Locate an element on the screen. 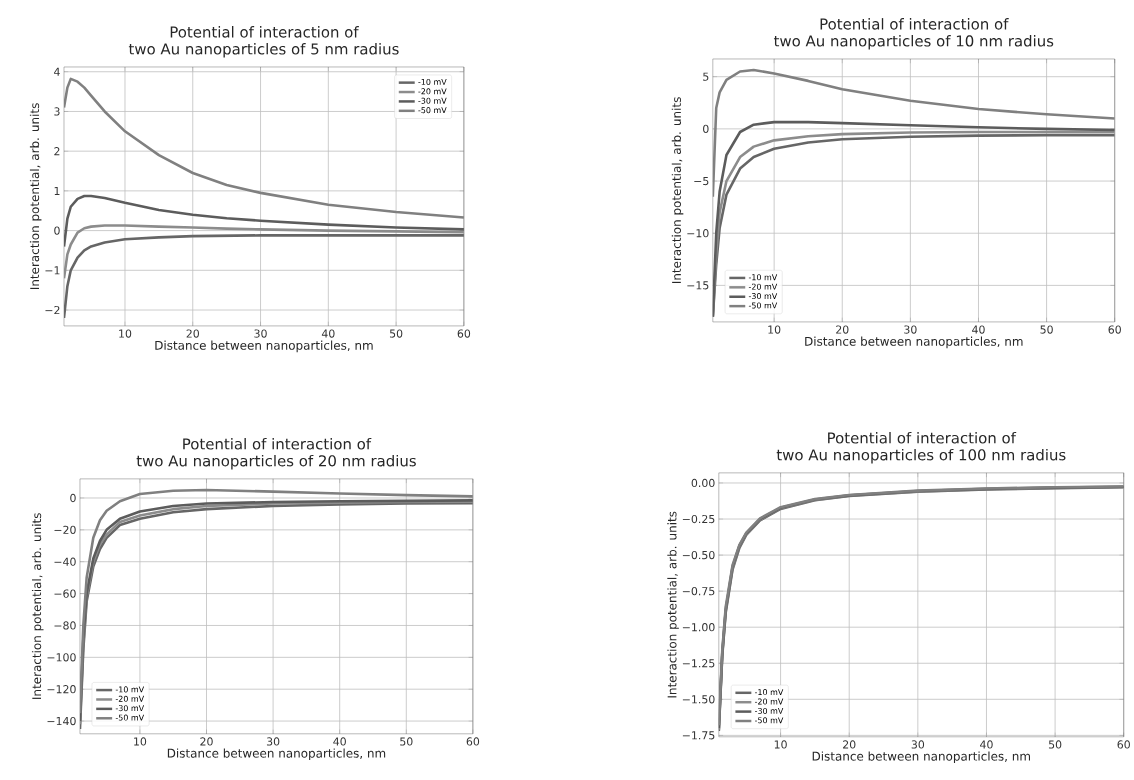  y-tick-label: −140 is located at coordinates (61, 721).